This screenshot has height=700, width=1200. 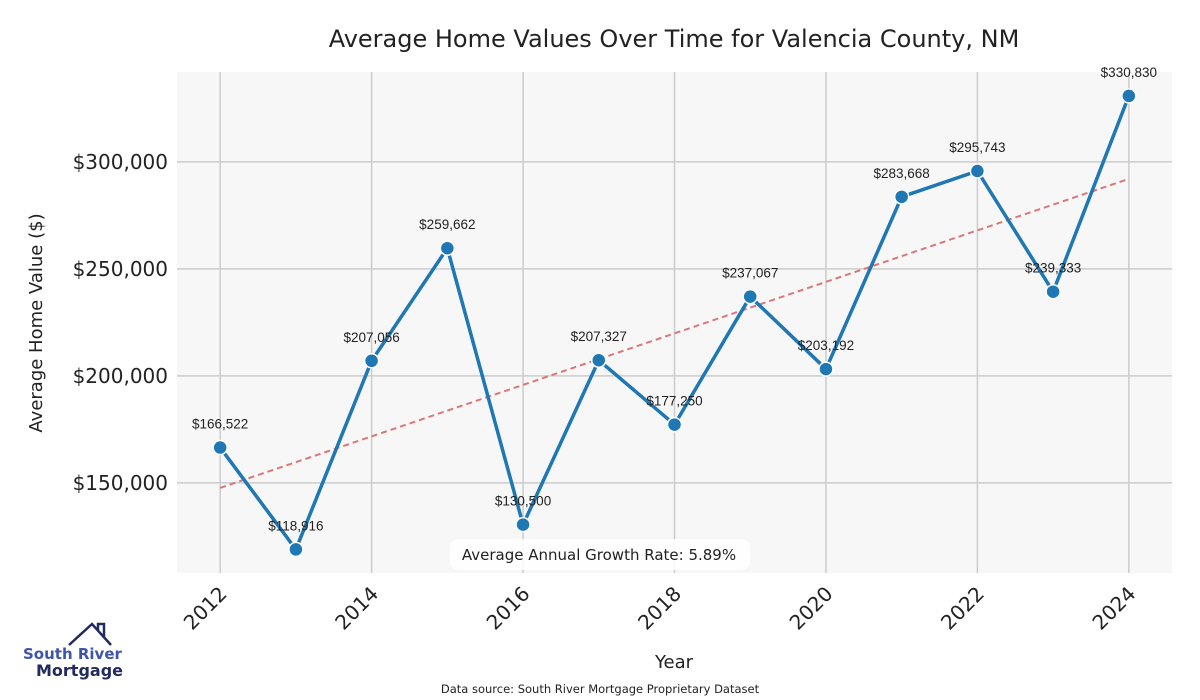 I want to click on data-label: $130,500, so click(x=523, y=501).